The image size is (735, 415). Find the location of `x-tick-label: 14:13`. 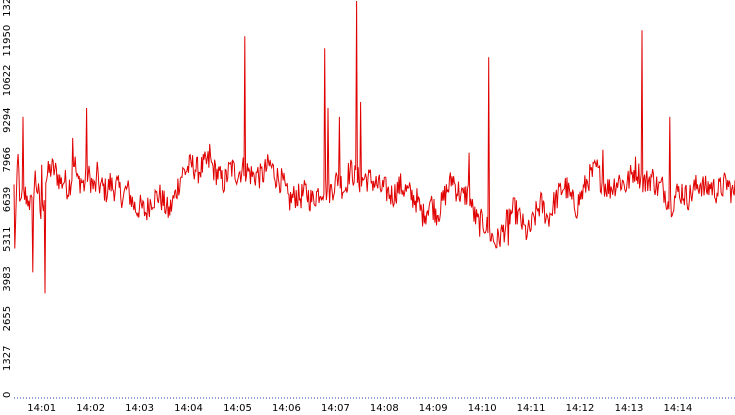

x-tick-label: 14:13 is located at coordinates (629, 408).